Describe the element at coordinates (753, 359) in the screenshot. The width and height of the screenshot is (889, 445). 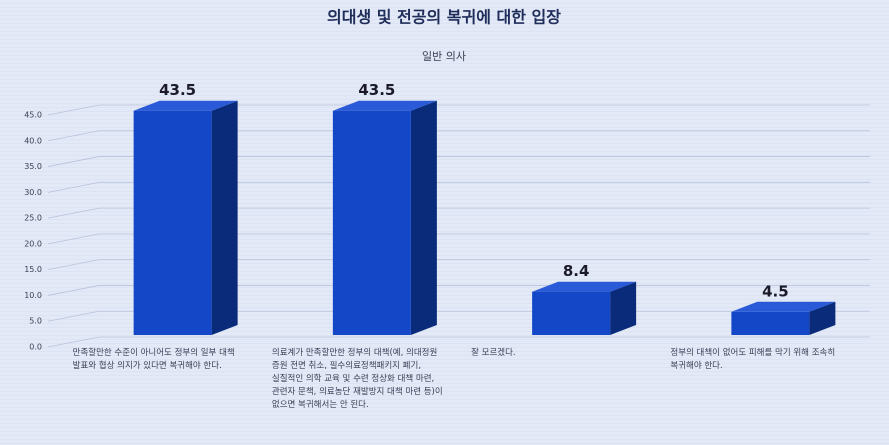
I see `x-tick-label: 정부의 대책이 없어도 피해를 막기 위해 조속히 복귀해야 한다.` at that location.